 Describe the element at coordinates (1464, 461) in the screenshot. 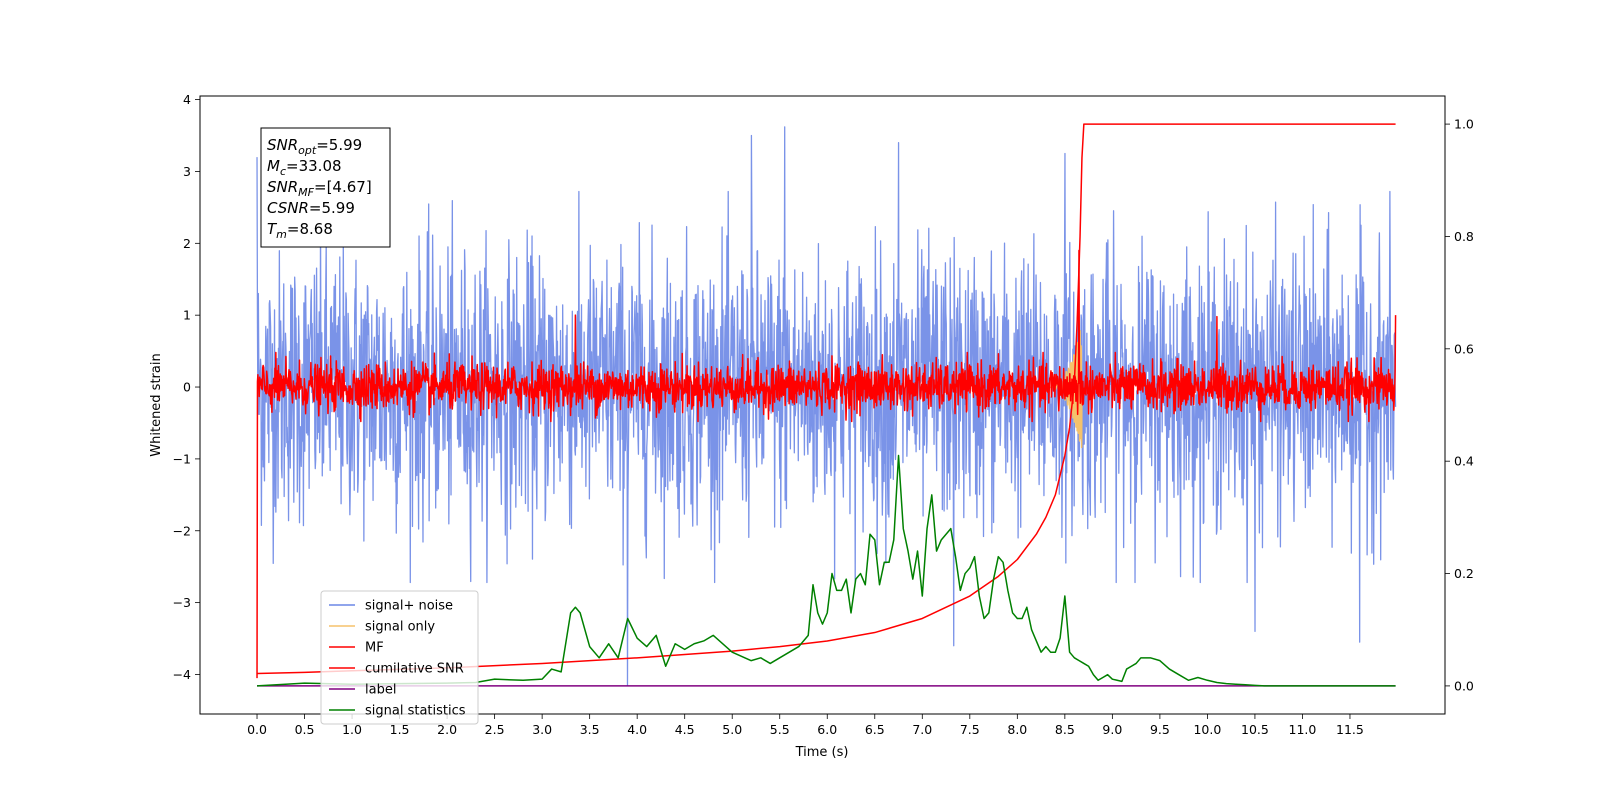

I see `y2-tick-label: 0.4` at that location.